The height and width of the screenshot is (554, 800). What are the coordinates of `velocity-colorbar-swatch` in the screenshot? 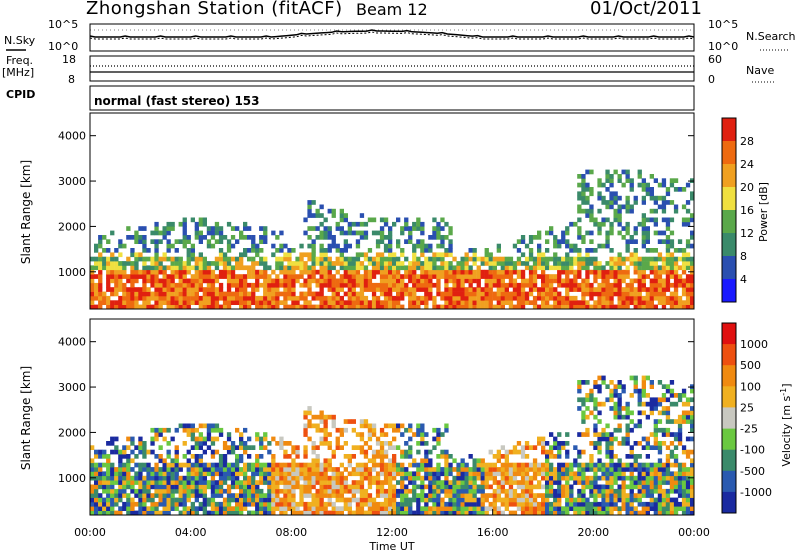 It's located at (729, 334).